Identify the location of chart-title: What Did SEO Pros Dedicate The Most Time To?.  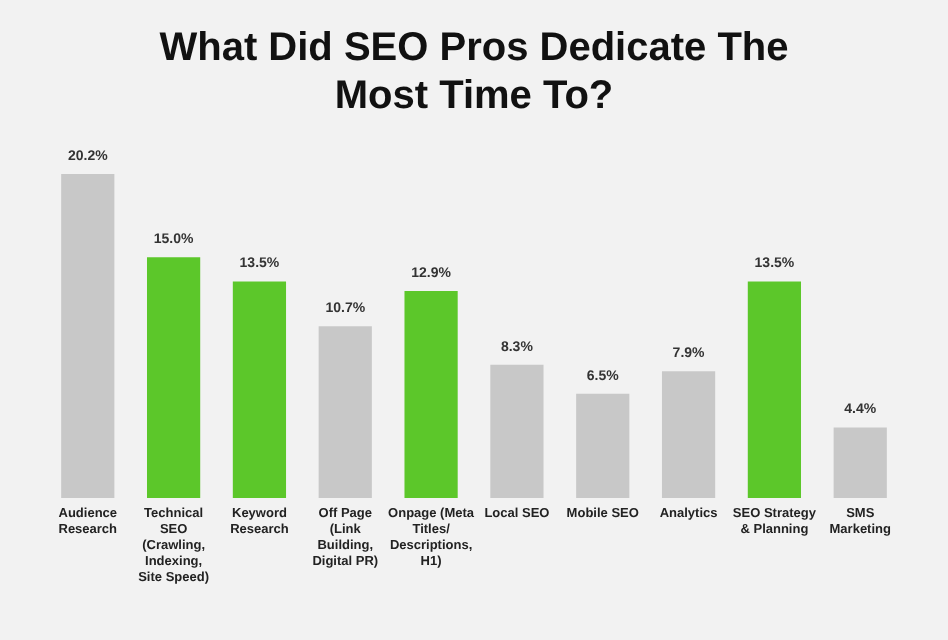
(474, 71).